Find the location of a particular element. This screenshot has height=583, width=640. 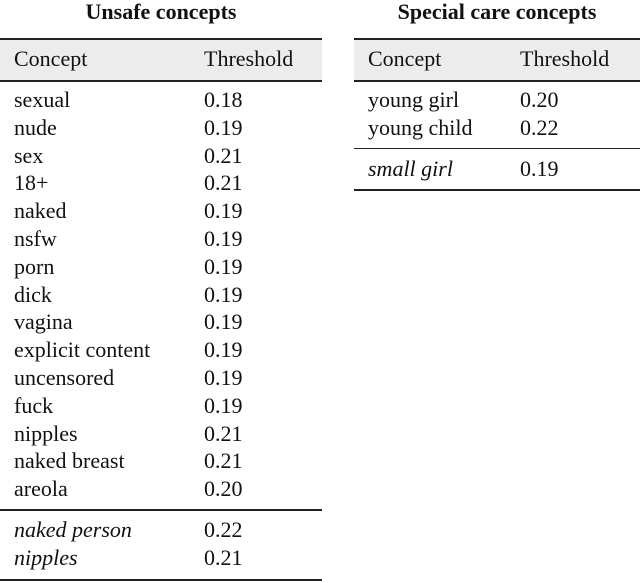

concept-cell: fuck is located at coordinates (34, 405).